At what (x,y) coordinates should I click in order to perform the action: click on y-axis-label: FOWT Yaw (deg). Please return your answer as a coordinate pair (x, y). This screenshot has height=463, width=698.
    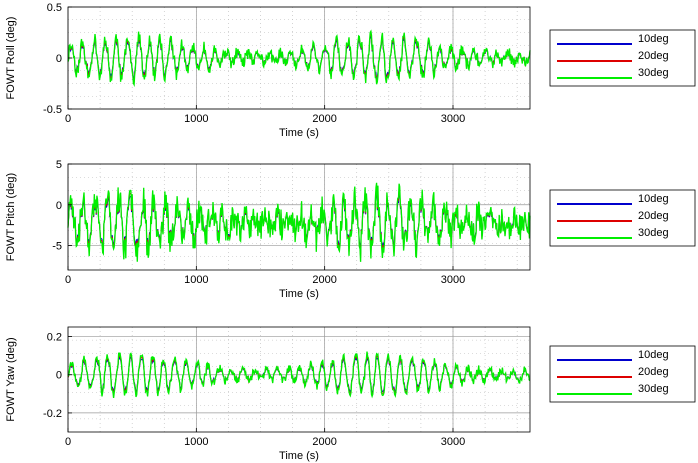
    Looking at the image, I should click on (11, 379).